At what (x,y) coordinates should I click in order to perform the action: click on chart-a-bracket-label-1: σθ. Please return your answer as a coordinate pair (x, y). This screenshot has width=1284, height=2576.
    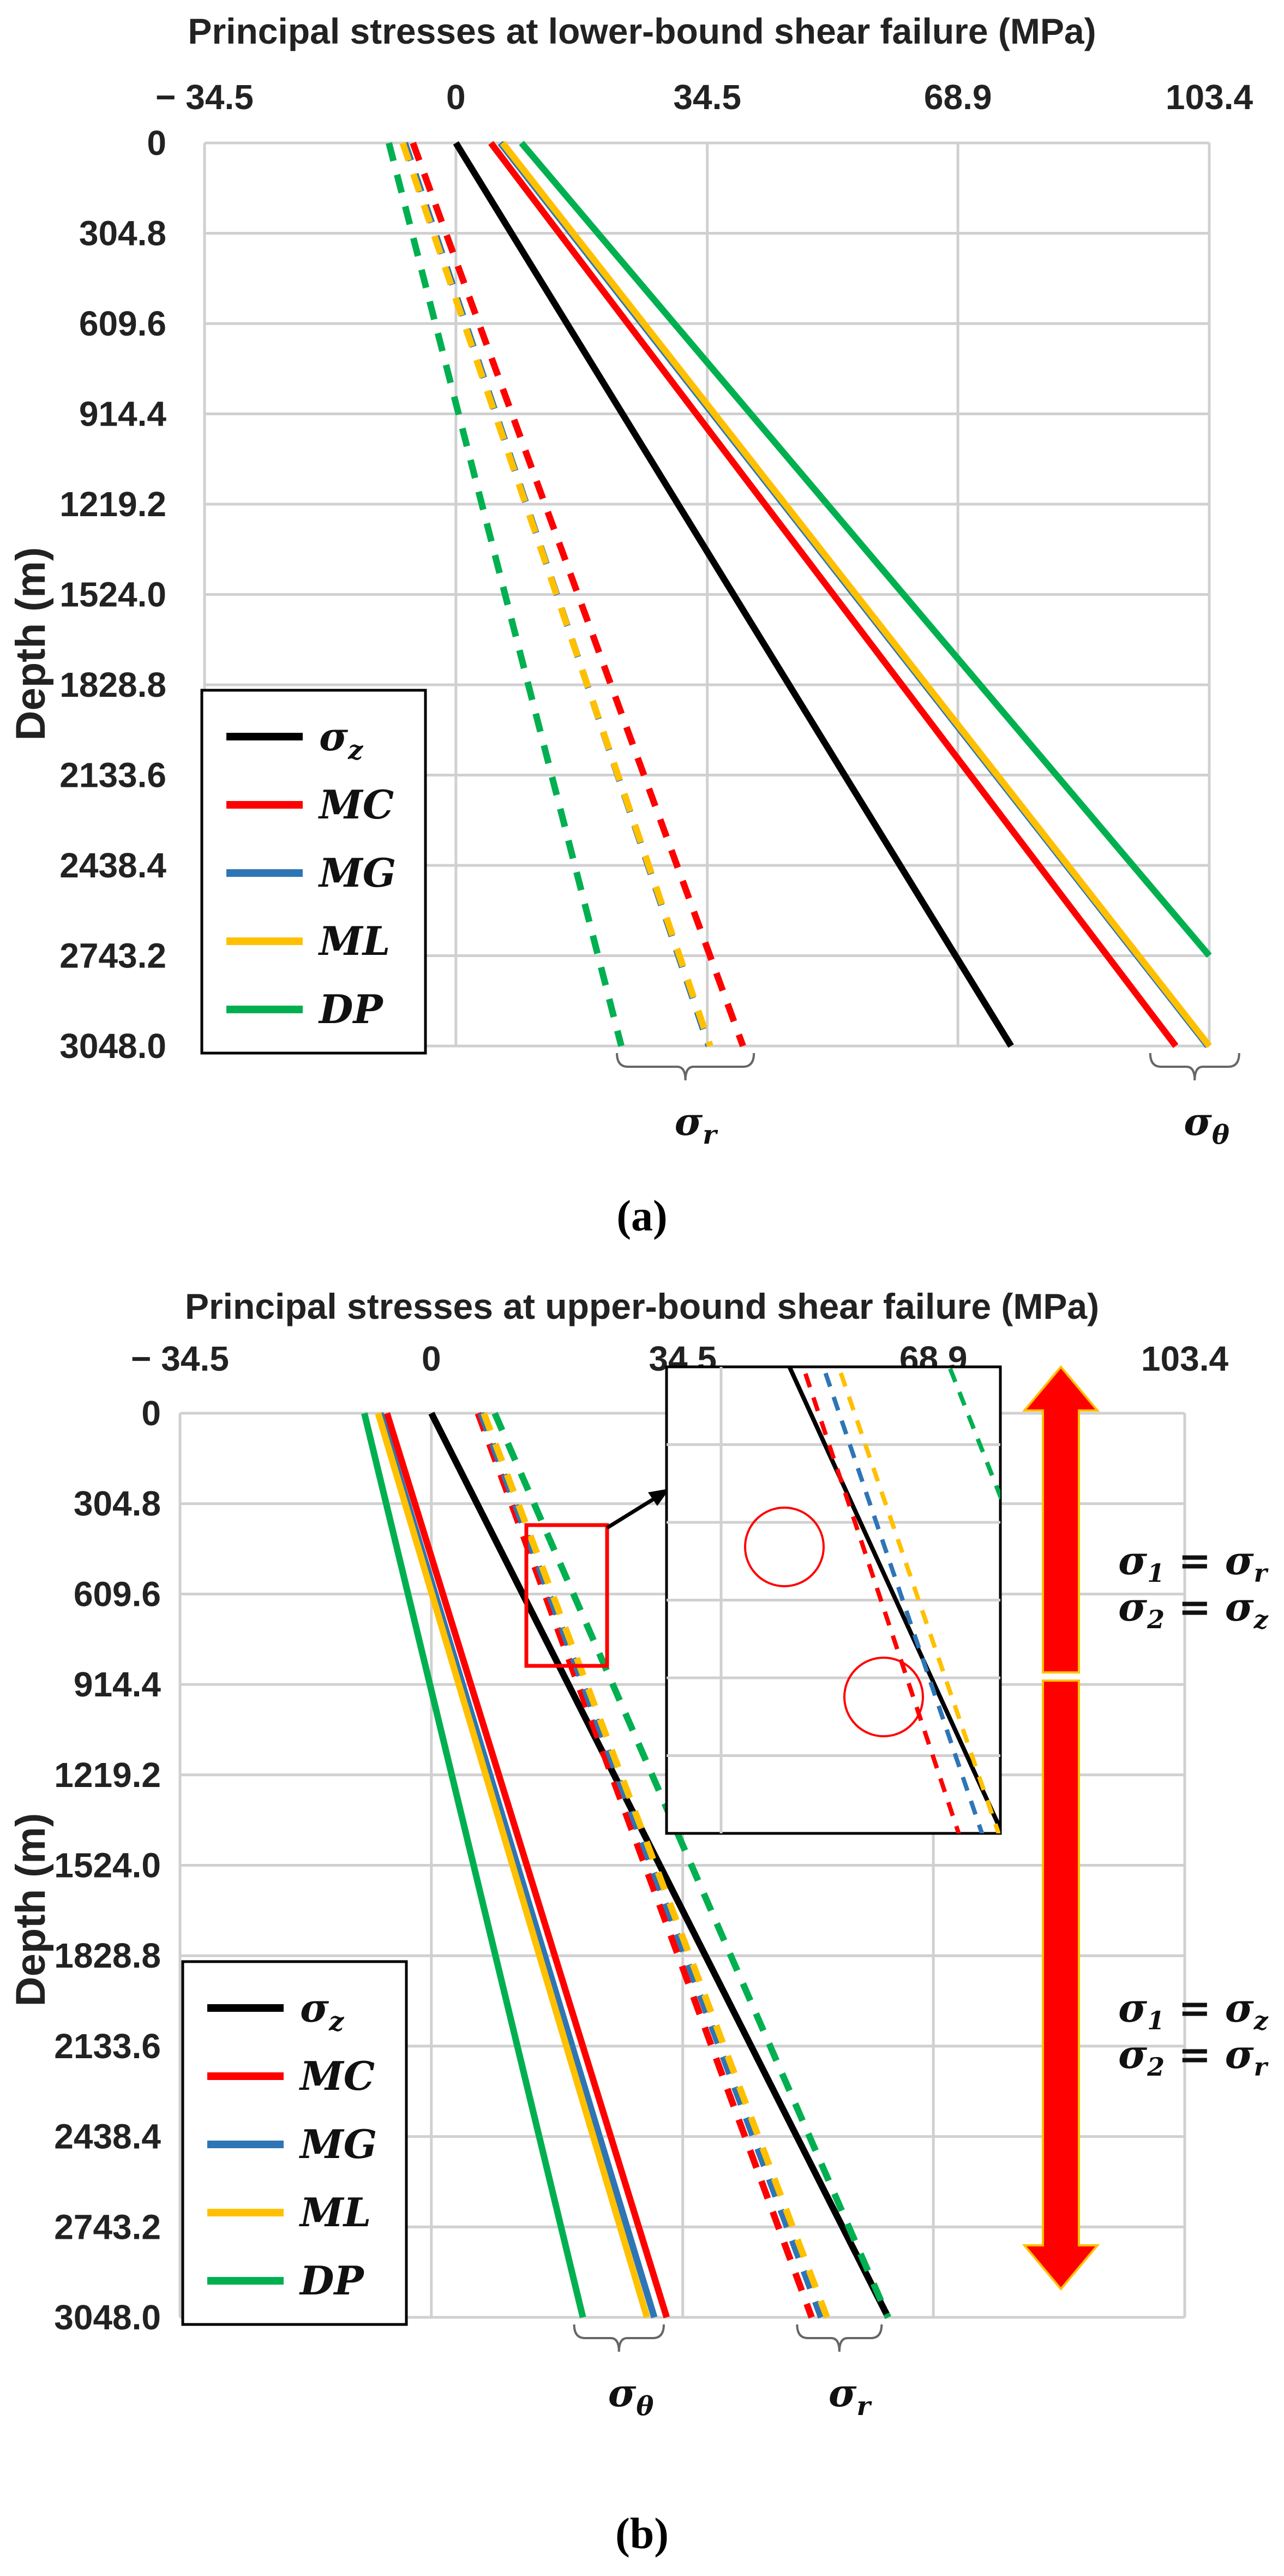
    Looking at the image, I should click on (1206, 1124).